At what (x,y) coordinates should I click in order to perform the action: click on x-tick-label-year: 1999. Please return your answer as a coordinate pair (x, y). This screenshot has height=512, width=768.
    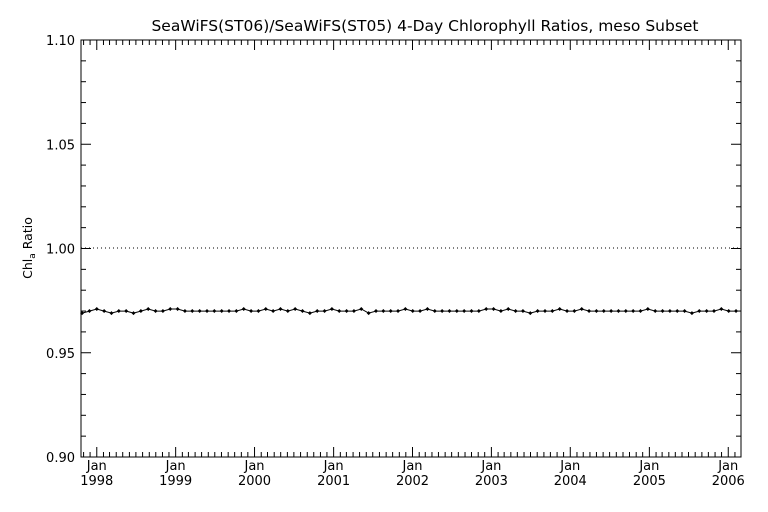
    Looking at the image, I should click on (175, 481).